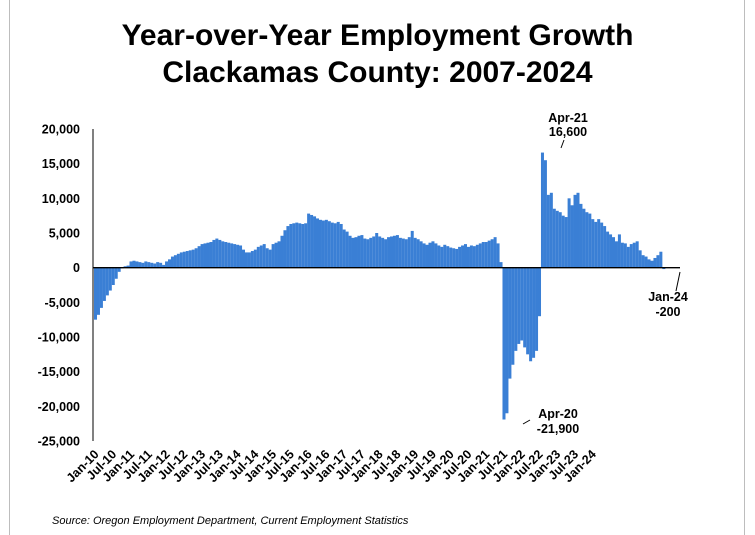  Describe the element at coordinates (377, 72) in the screenshot. I see `chart-subtitle: Clackamas County: 2007-2024` at that location.